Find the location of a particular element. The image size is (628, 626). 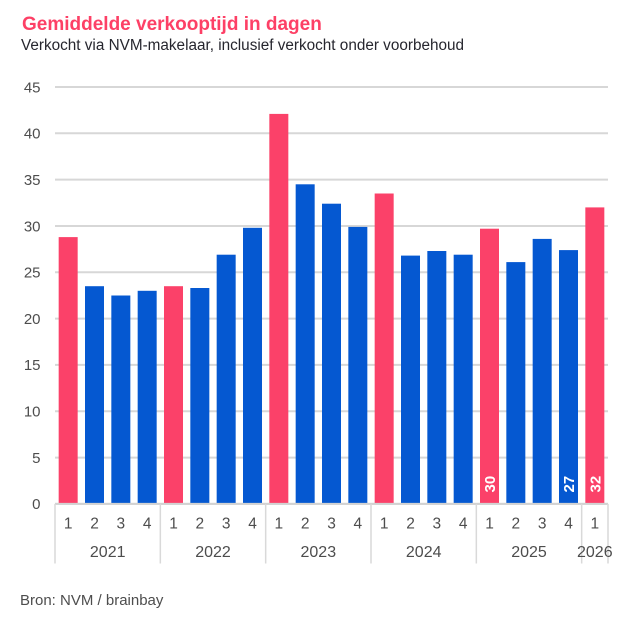

svg-text: 0 is located at coordinates (36, 504).